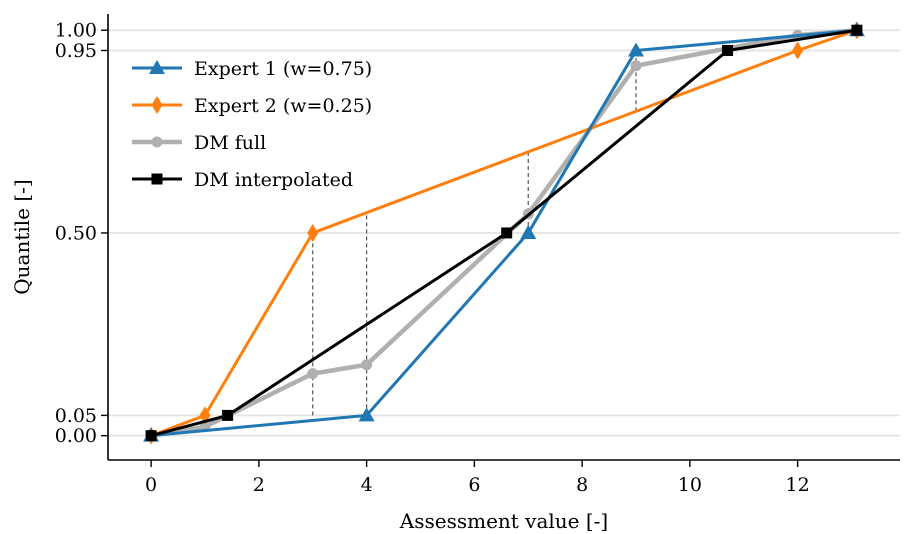 This screenshot has height=534, width=910. What do you see at coordinates (76, 51) in the screenshot?
I see `y-tick-label-3: 0.95` at bounding box center [76, 51].